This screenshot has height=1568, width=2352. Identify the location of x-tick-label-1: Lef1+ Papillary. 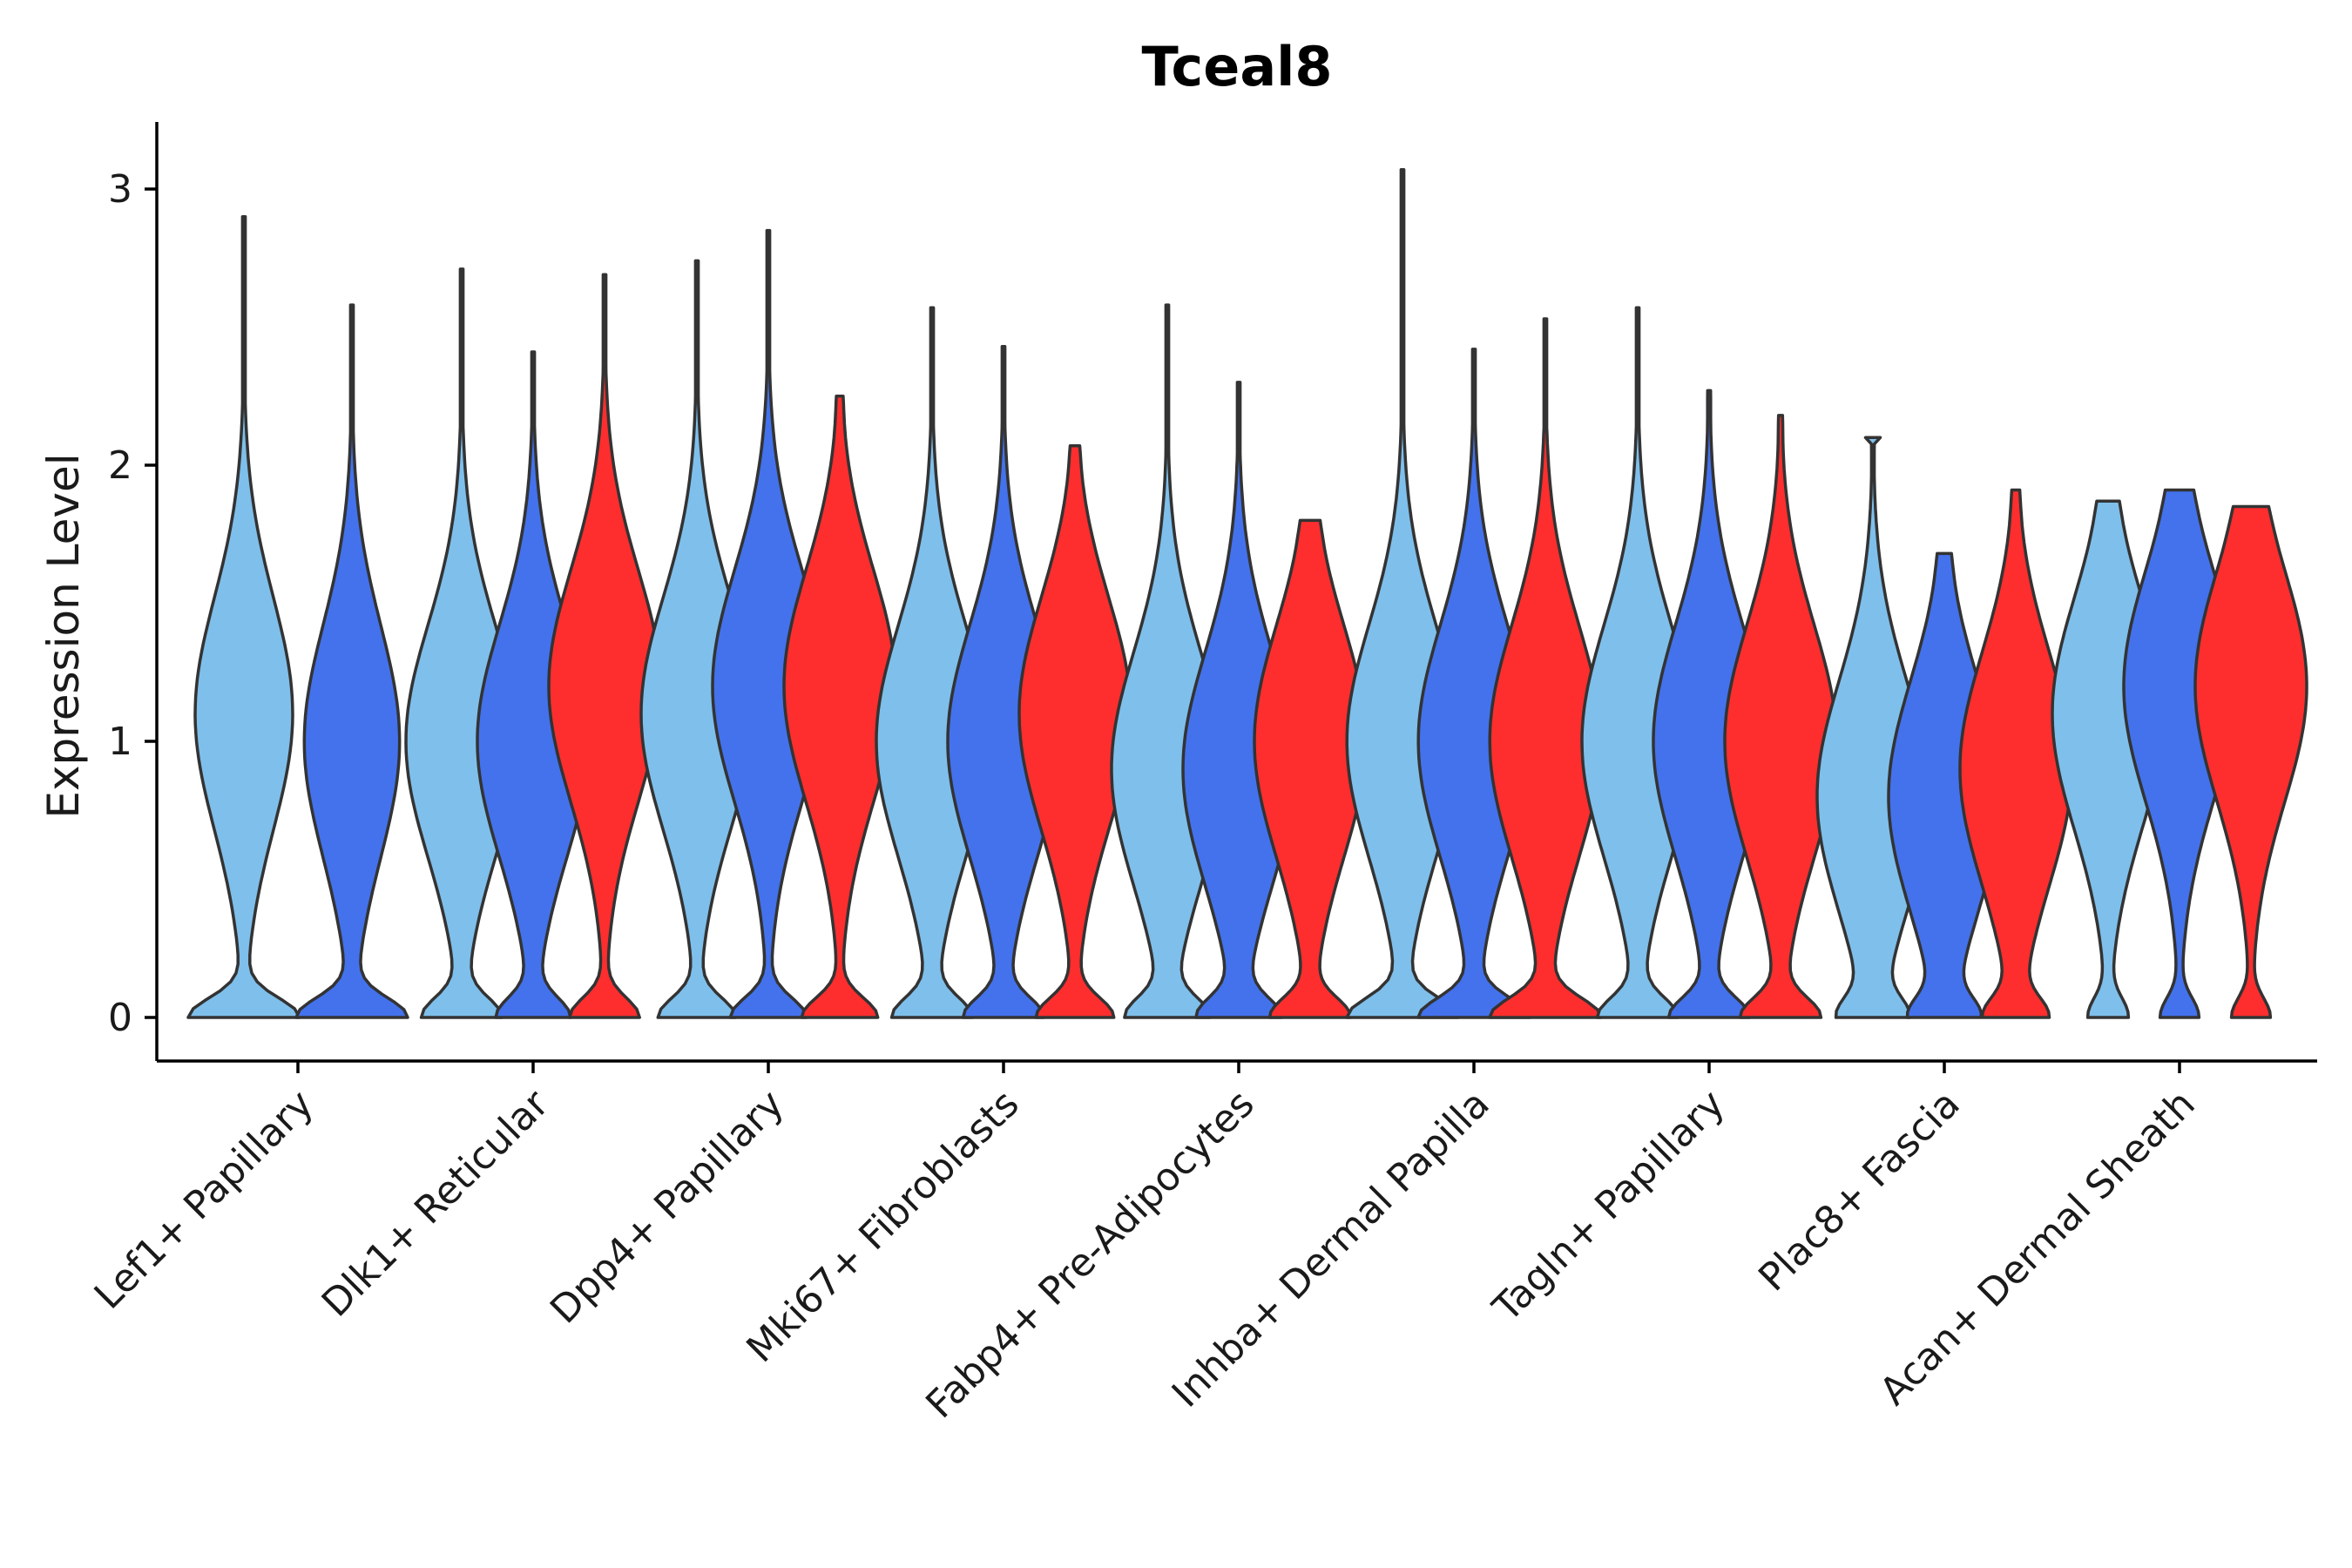
(204, 1200).